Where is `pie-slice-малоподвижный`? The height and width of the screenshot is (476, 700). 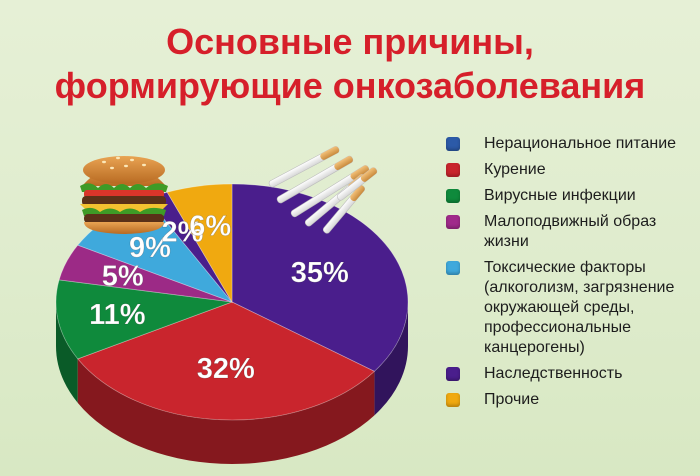
pie-slice-малоподвижный is located at coordinates (145, 273).